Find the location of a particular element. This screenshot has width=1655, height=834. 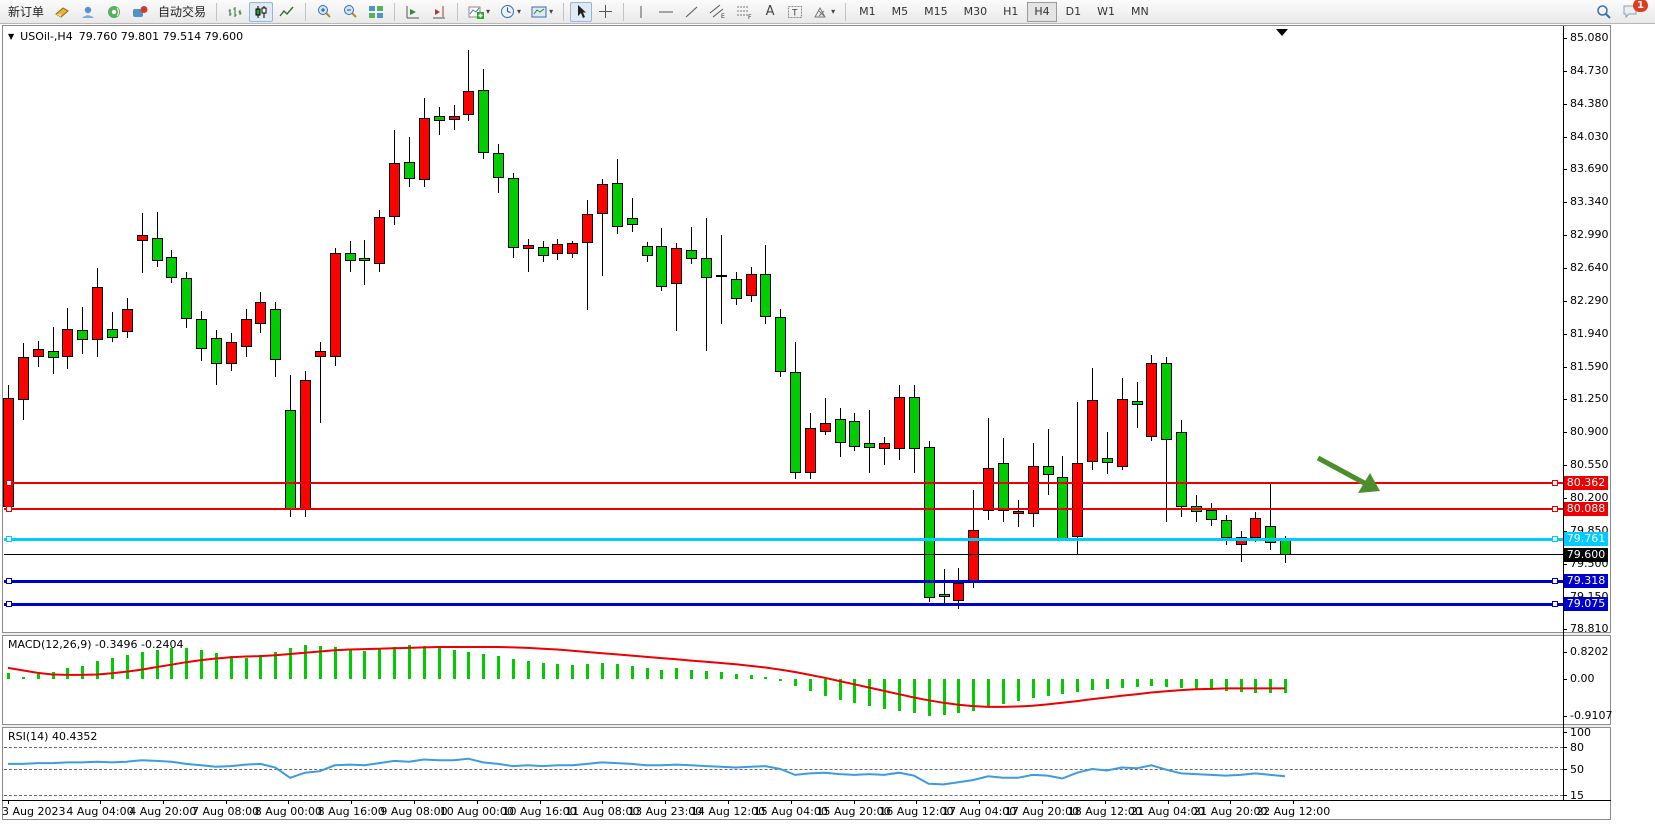

cursor-icon is located at coordinates (581, 11).